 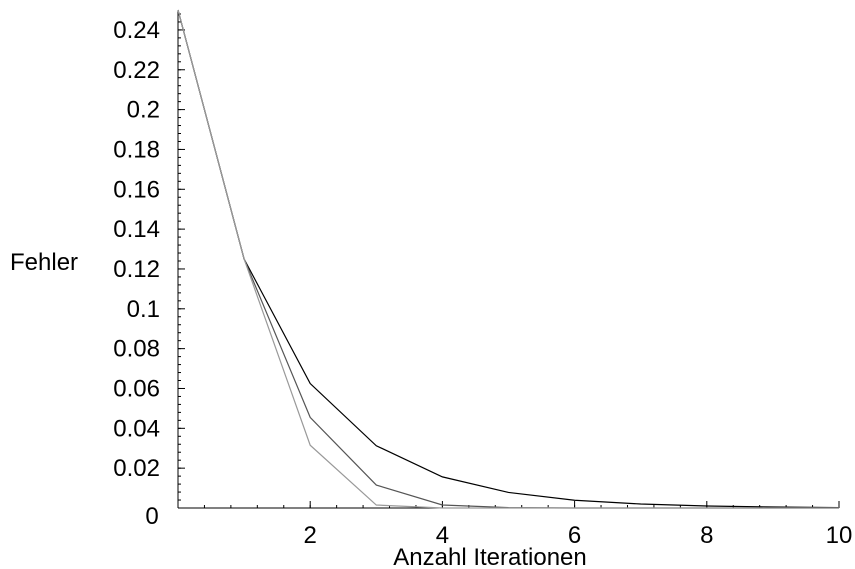 What do you see at coordinates (498, 526) in the screenshot?
I see `x-tick-labels: 0 2 4 6 8 10` at bounding box center [498, 526].